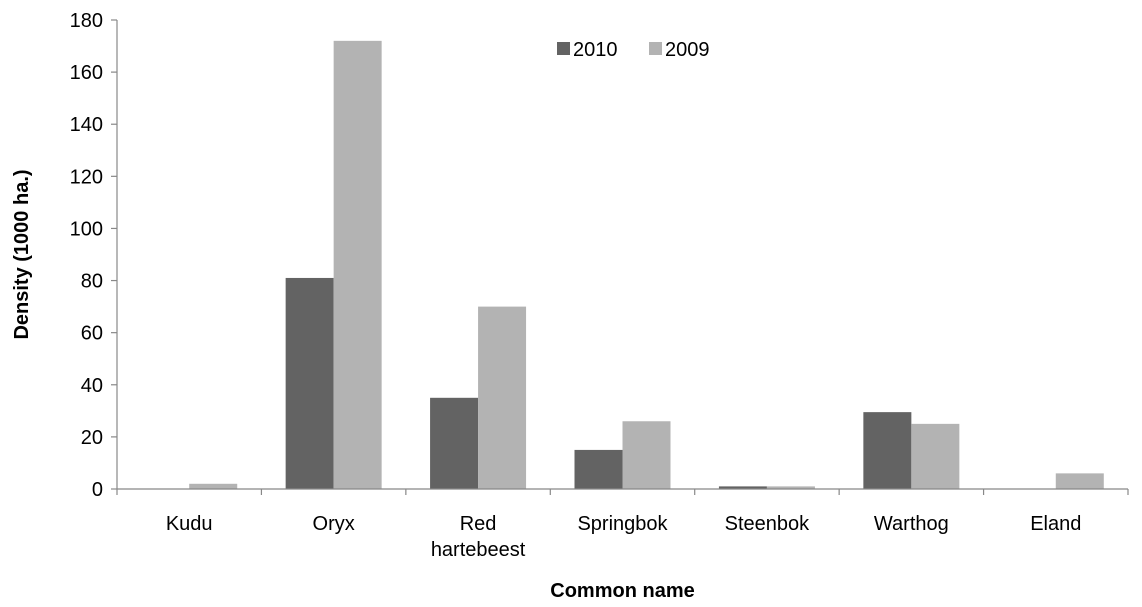  I want to click on y-tick-label: 140, so click(86, 125).